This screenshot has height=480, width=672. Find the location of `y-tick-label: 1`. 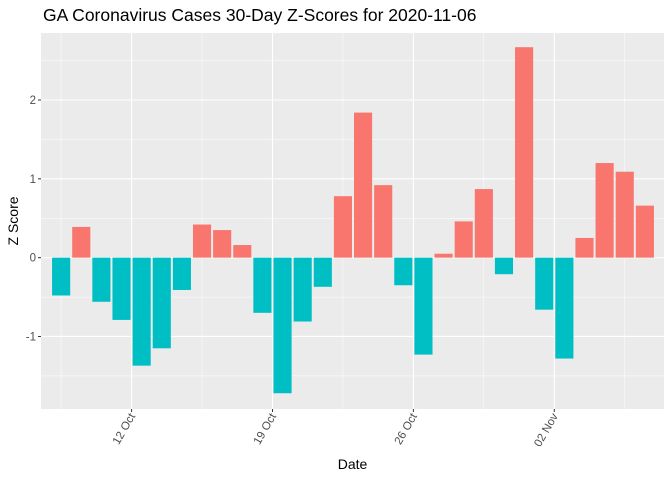

y-tick-label: 1 is located at coordinates (33, 180).